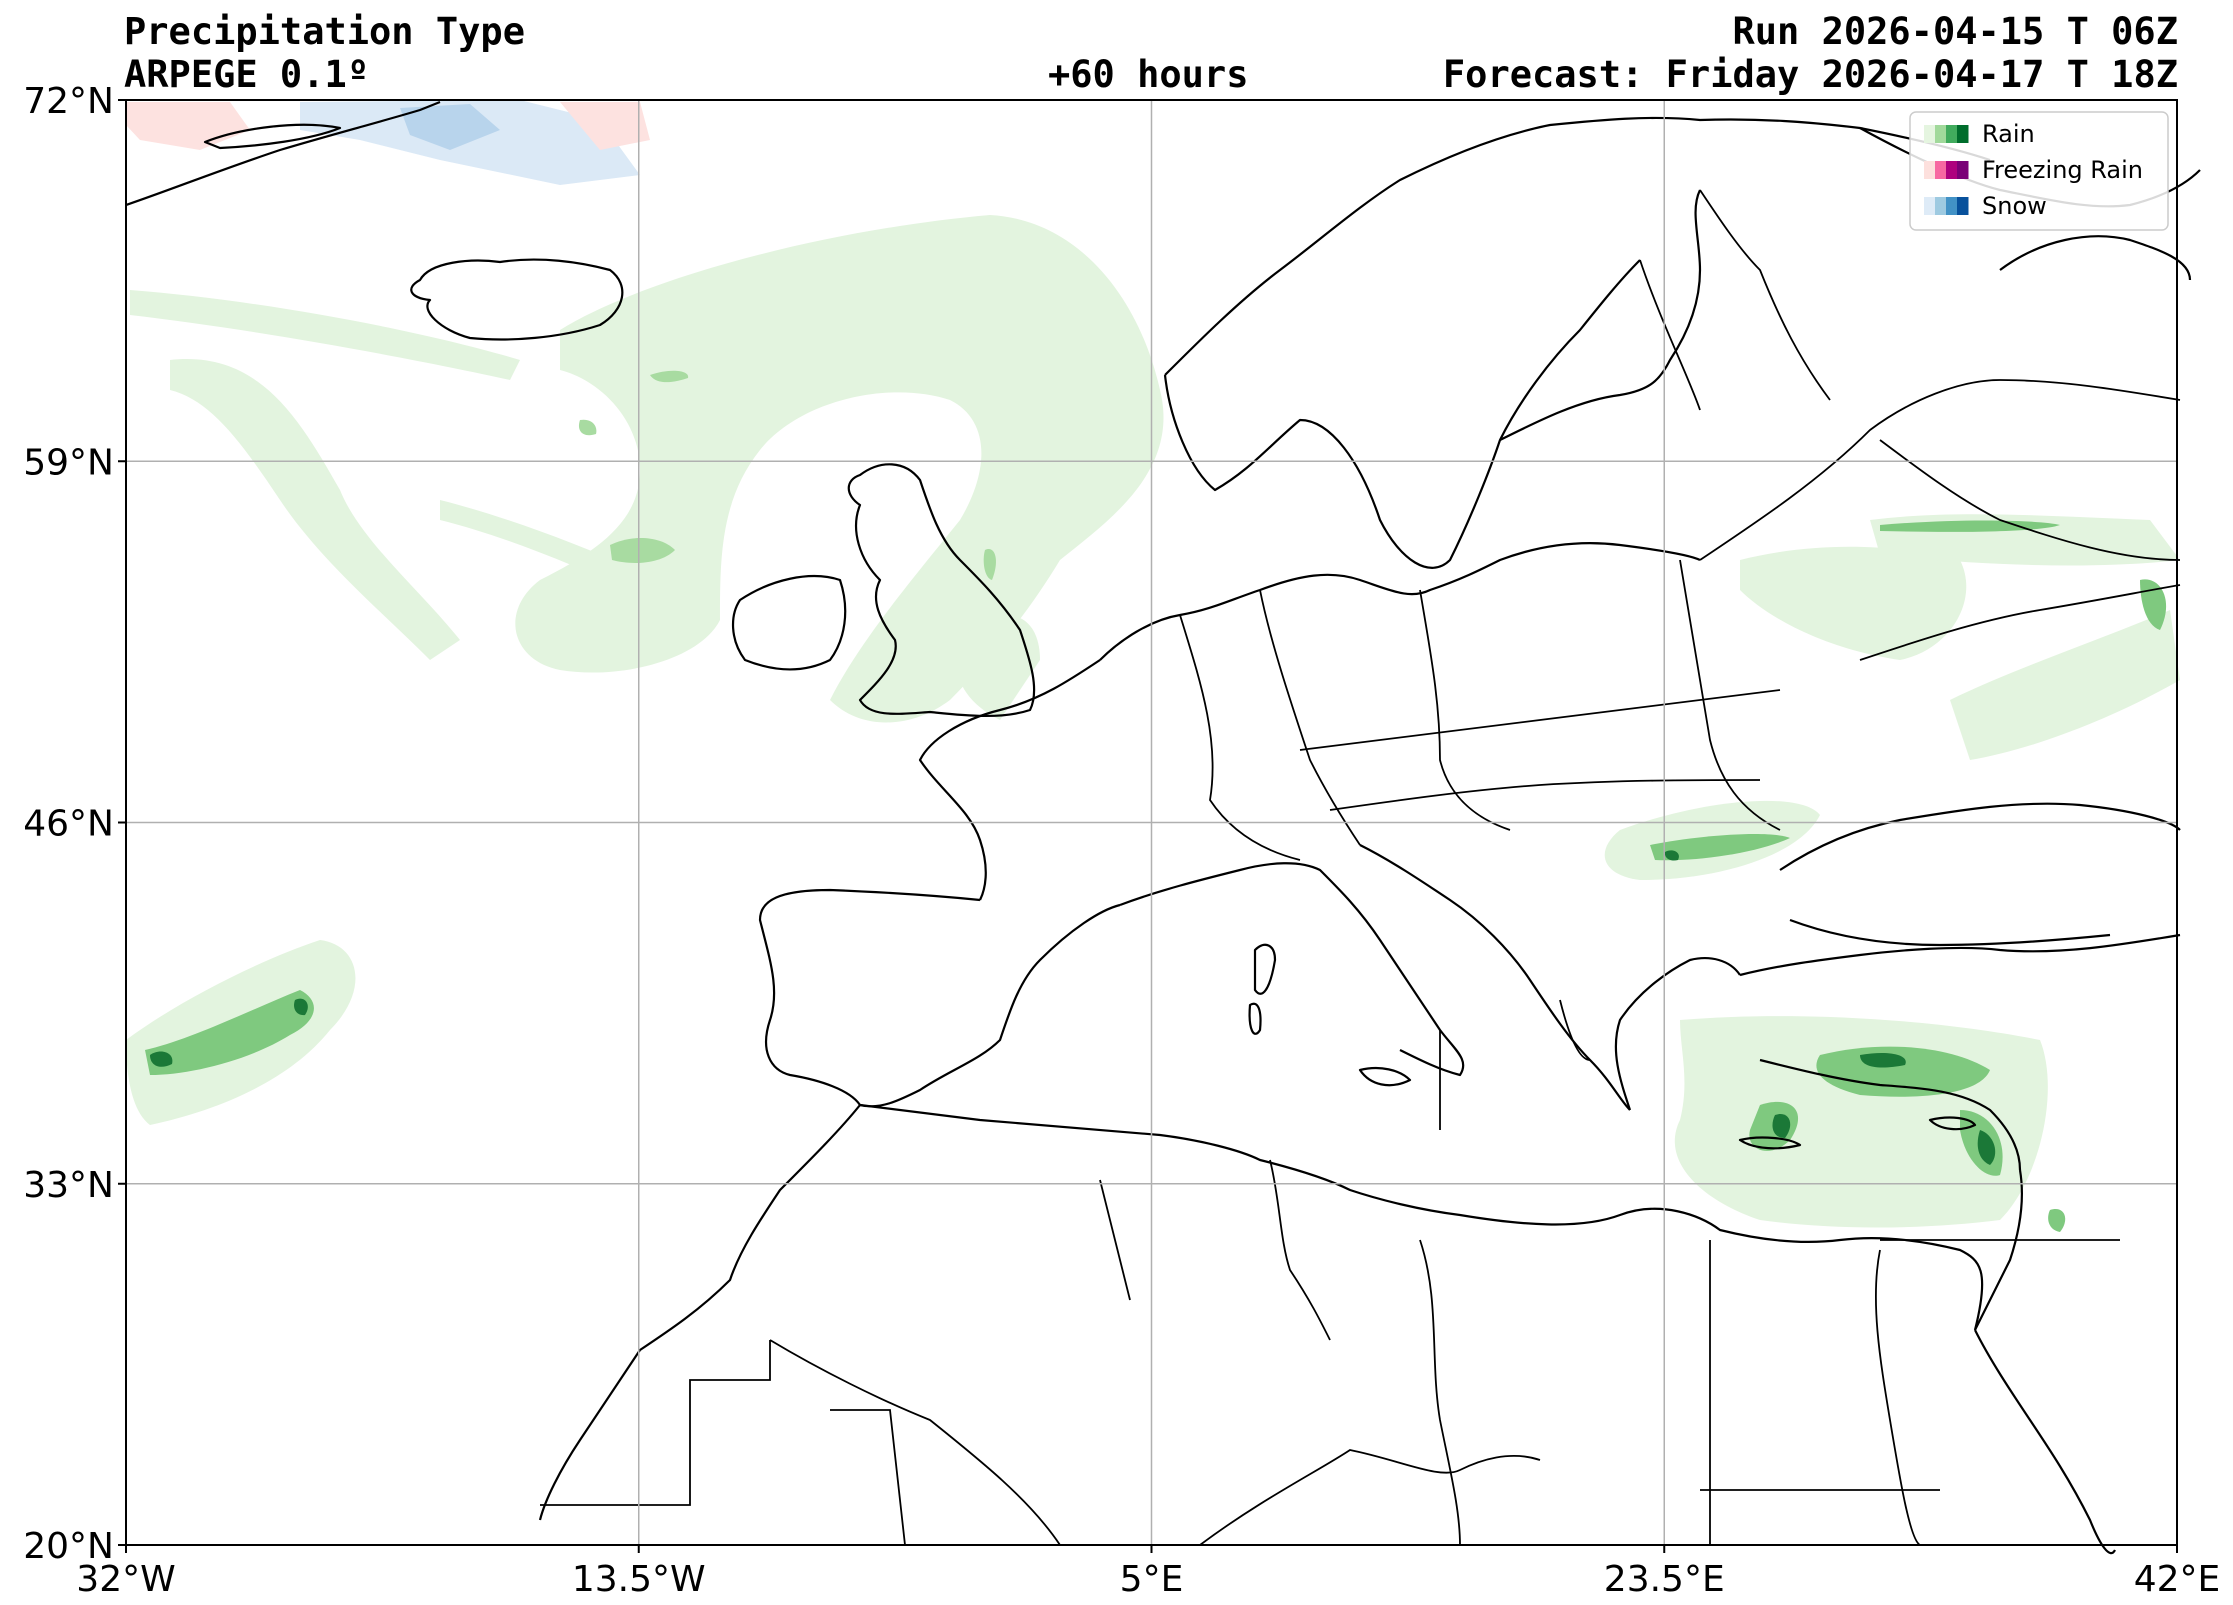  Describe the element at coordinates (1677, 1034) in the screenshot. I see `greece-coast` at that location.